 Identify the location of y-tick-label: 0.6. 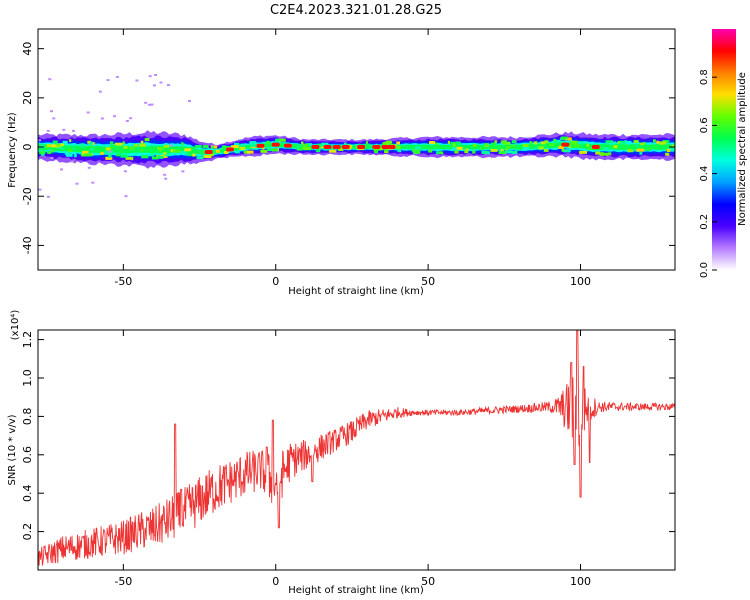
(27, 455).